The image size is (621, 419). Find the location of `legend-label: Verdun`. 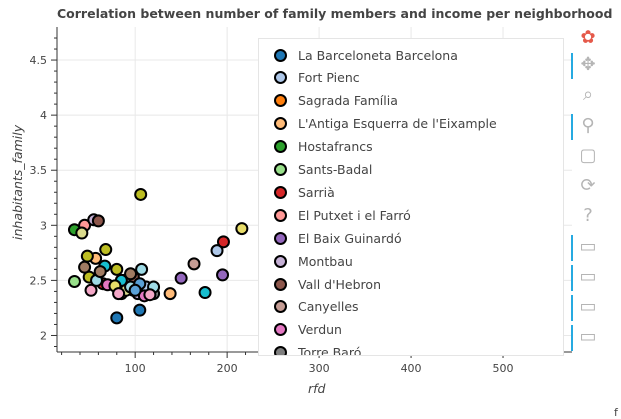

legend-label: Verdun is located at coordinates (320, 330).